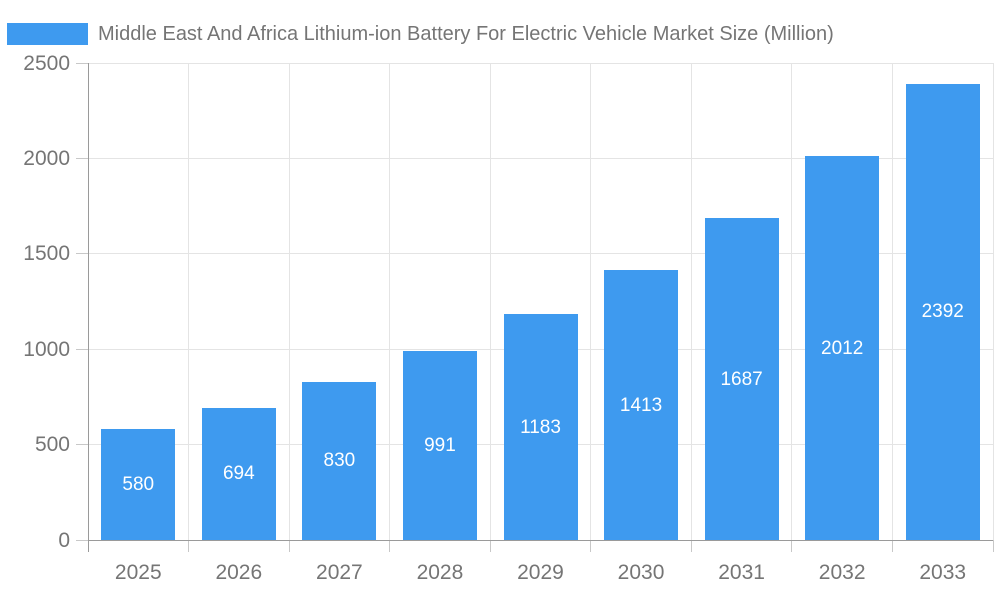  What do you see at coordinates (239, 572) in the screenshot?
I see `x-axis-label: 2026` at bounding box center [239, 572].